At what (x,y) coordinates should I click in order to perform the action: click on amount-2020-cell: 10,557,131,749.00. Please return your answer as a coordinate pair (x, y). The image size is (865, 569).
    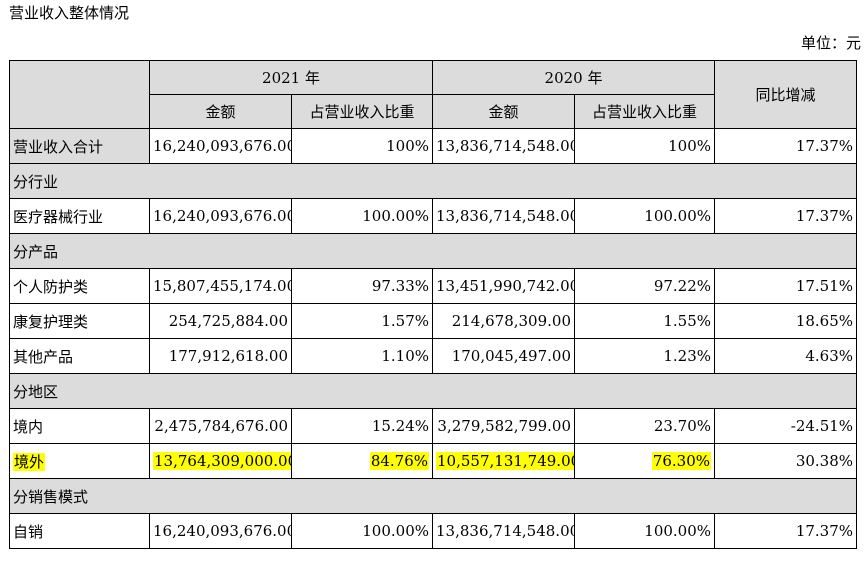
    Looking at the image, I should click on (504, 461).